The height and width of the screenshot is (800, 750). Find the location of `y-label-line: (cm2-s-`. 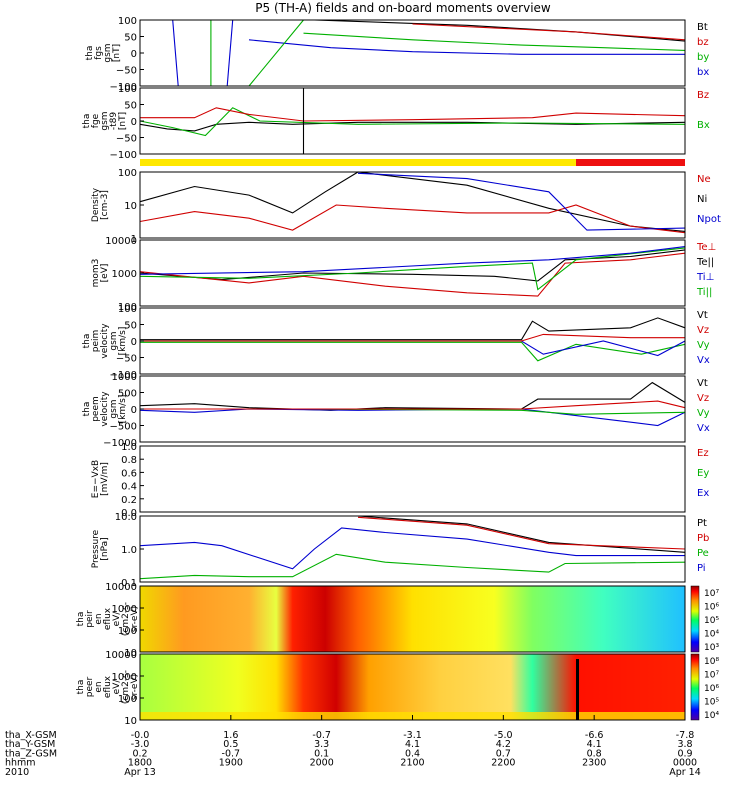

y-label-line: (cm2-s- is located at coordinates (126, 687).